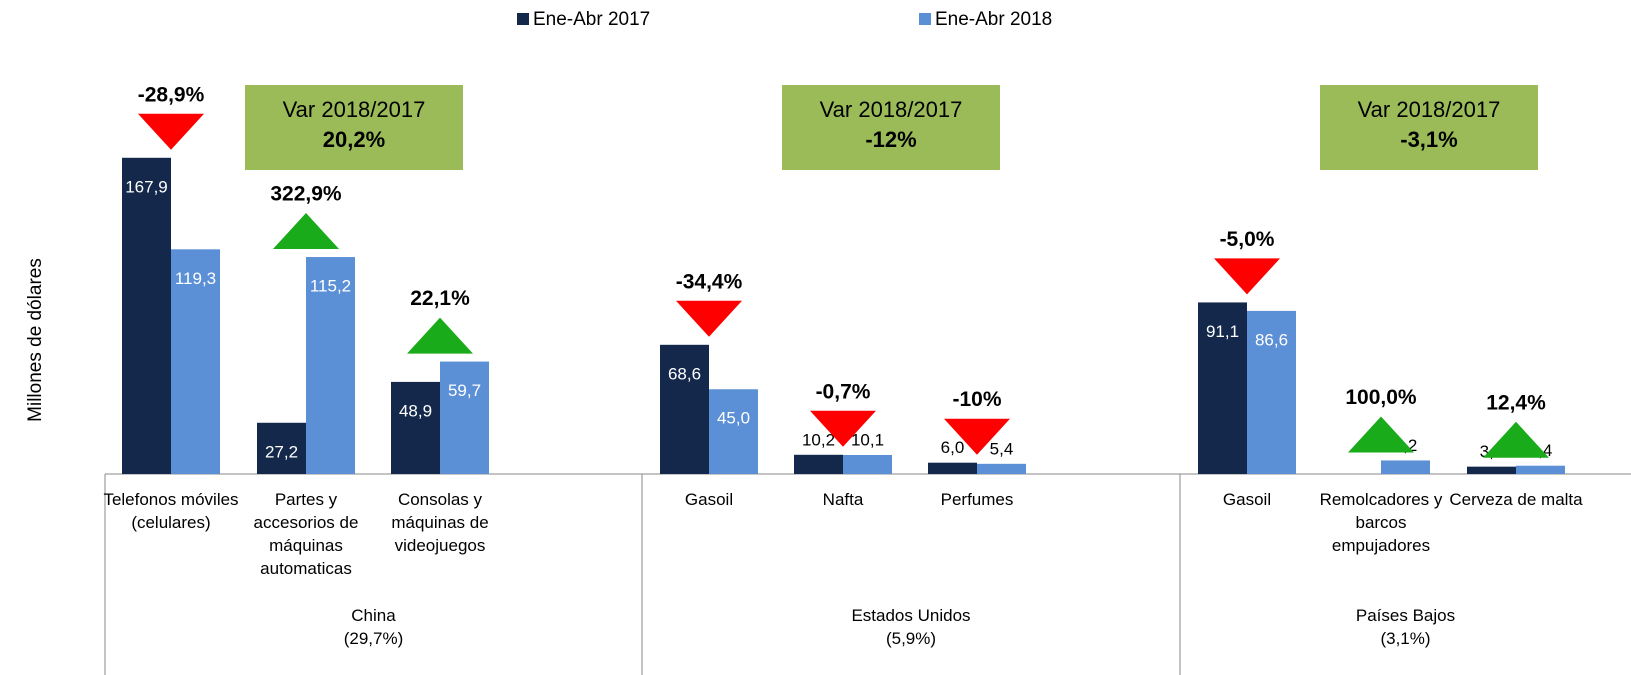 This screenshot has height=675, width=1631. What do you see at coordinates (911, 638) in the screenshot?
I see `group-share: (5,9%)` at bounding box center [911, 638].